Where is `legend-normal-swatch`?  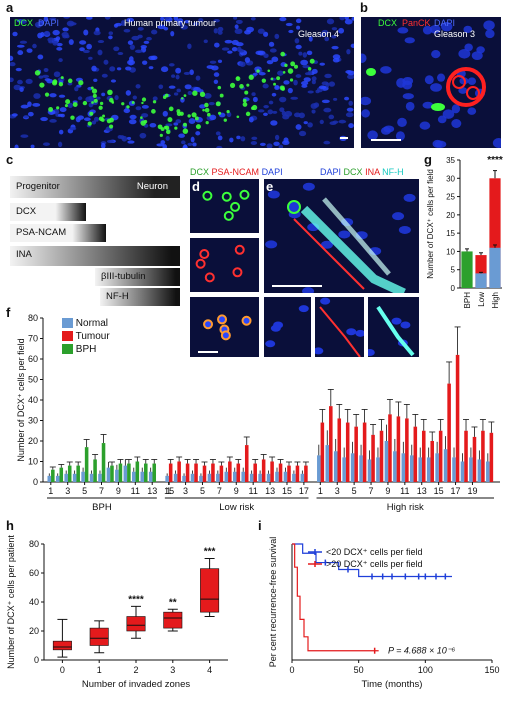
legend-normal-swatch is located at coordinates (67, 323).